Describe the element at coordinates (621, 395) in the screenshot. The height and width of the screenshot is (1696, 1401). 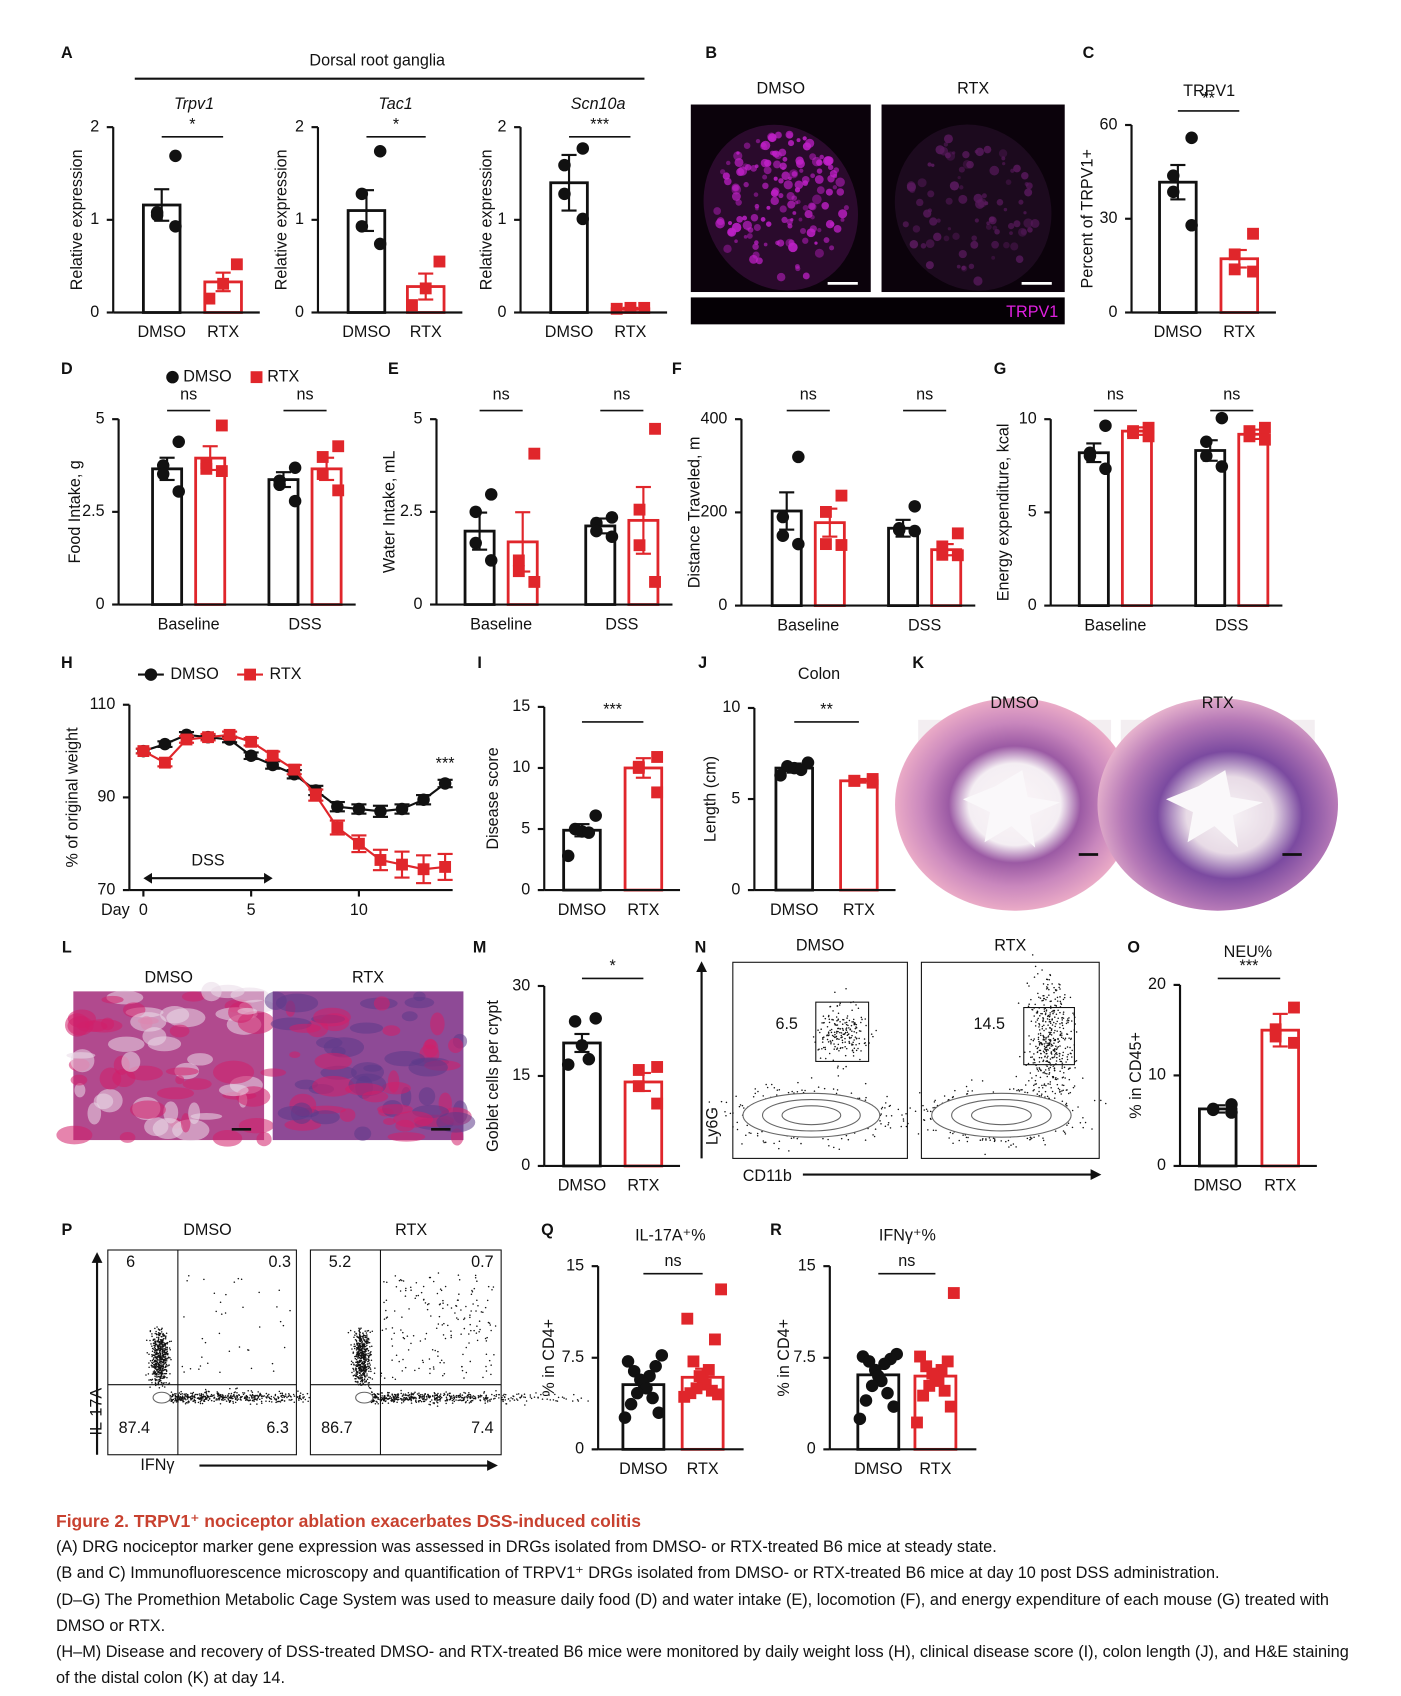
I see `significance: ns` at that location.